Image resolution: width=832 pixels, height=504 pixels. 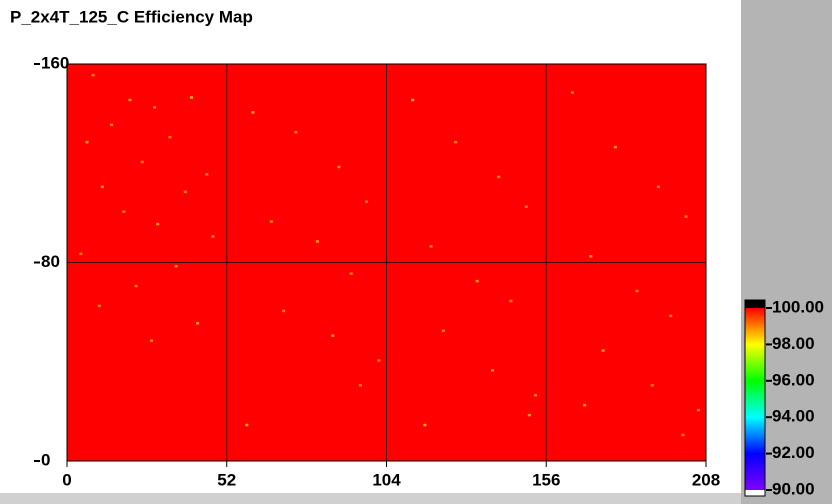 I want to click on x-tick-label: 52, so click(x=226, y=479).